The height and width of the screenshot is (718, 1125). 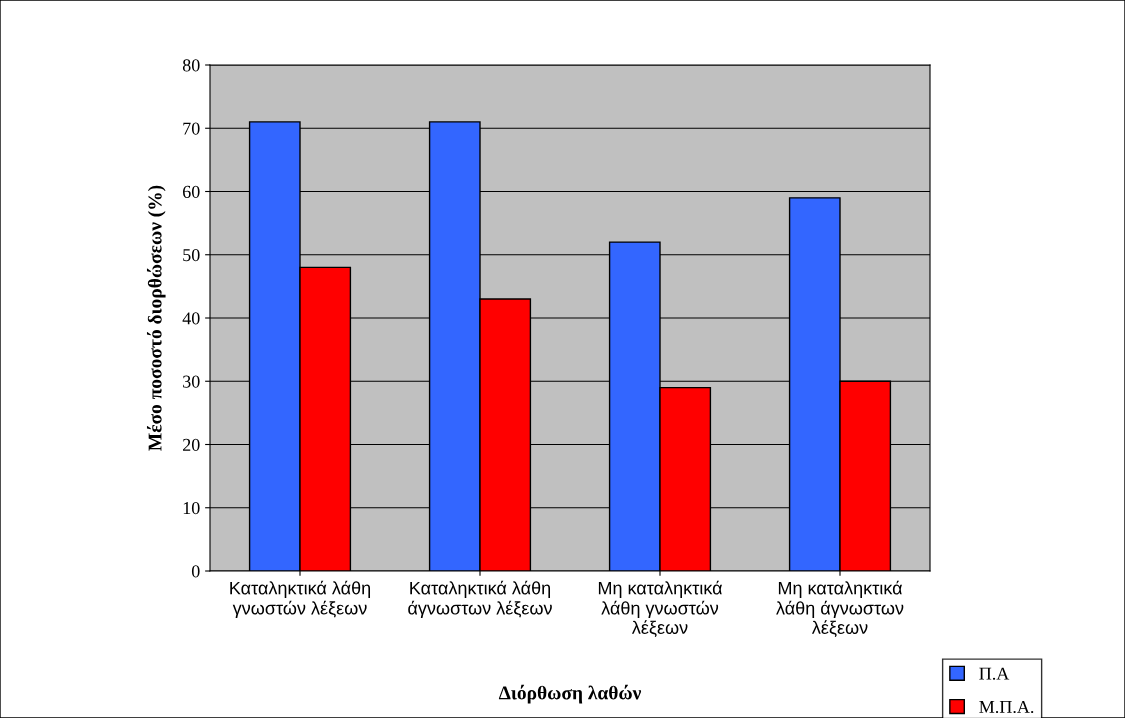 I want to click on y-tick-label: 70, so click(x=191, y=128).